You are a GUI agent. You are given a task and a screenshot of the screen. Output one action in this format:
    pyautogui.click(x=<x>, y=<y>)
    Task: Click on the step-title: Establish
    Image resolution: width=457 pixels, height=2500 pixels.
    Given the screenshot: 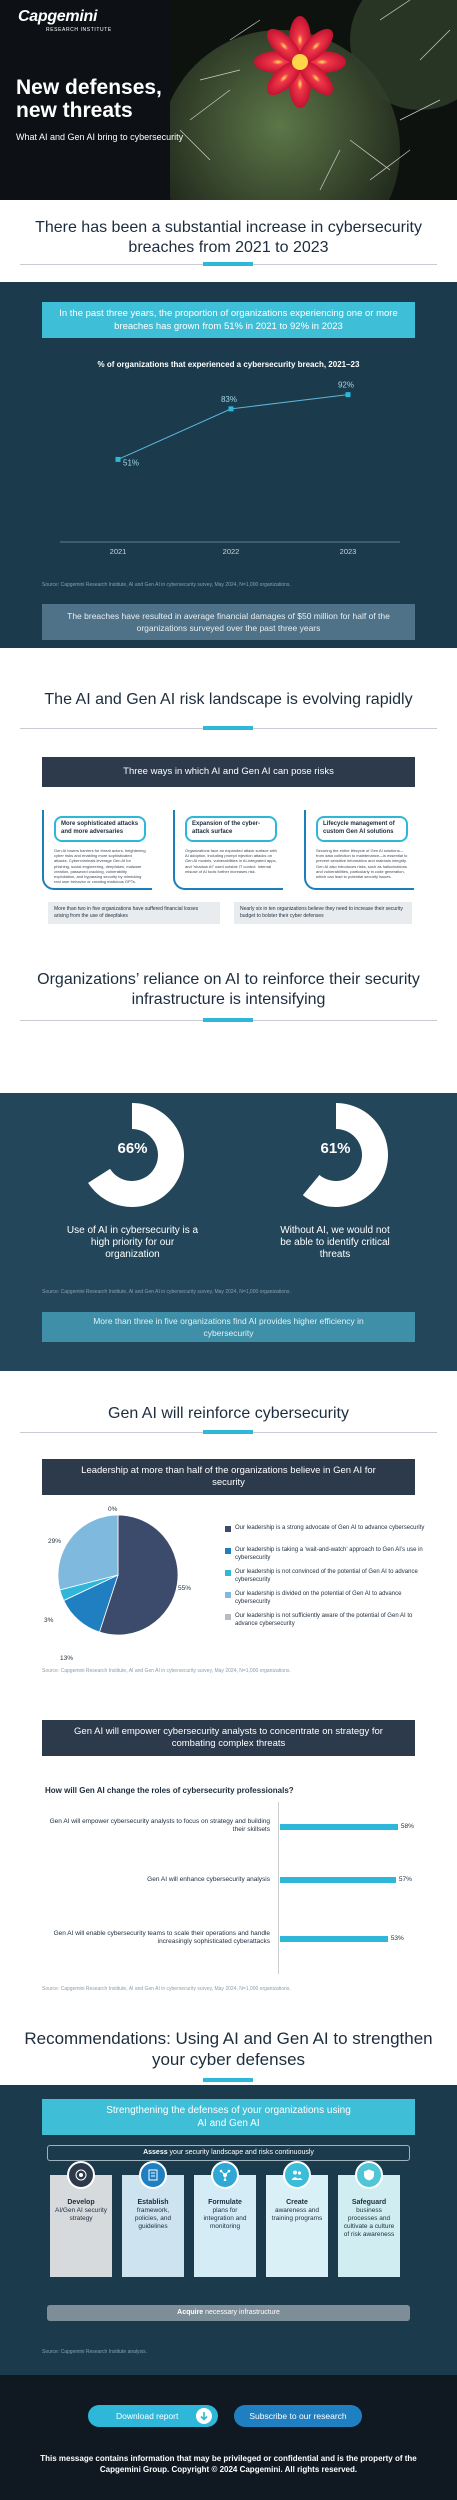 What is the action you would take?
    pyautogui.click(x=153, y=2202)
    